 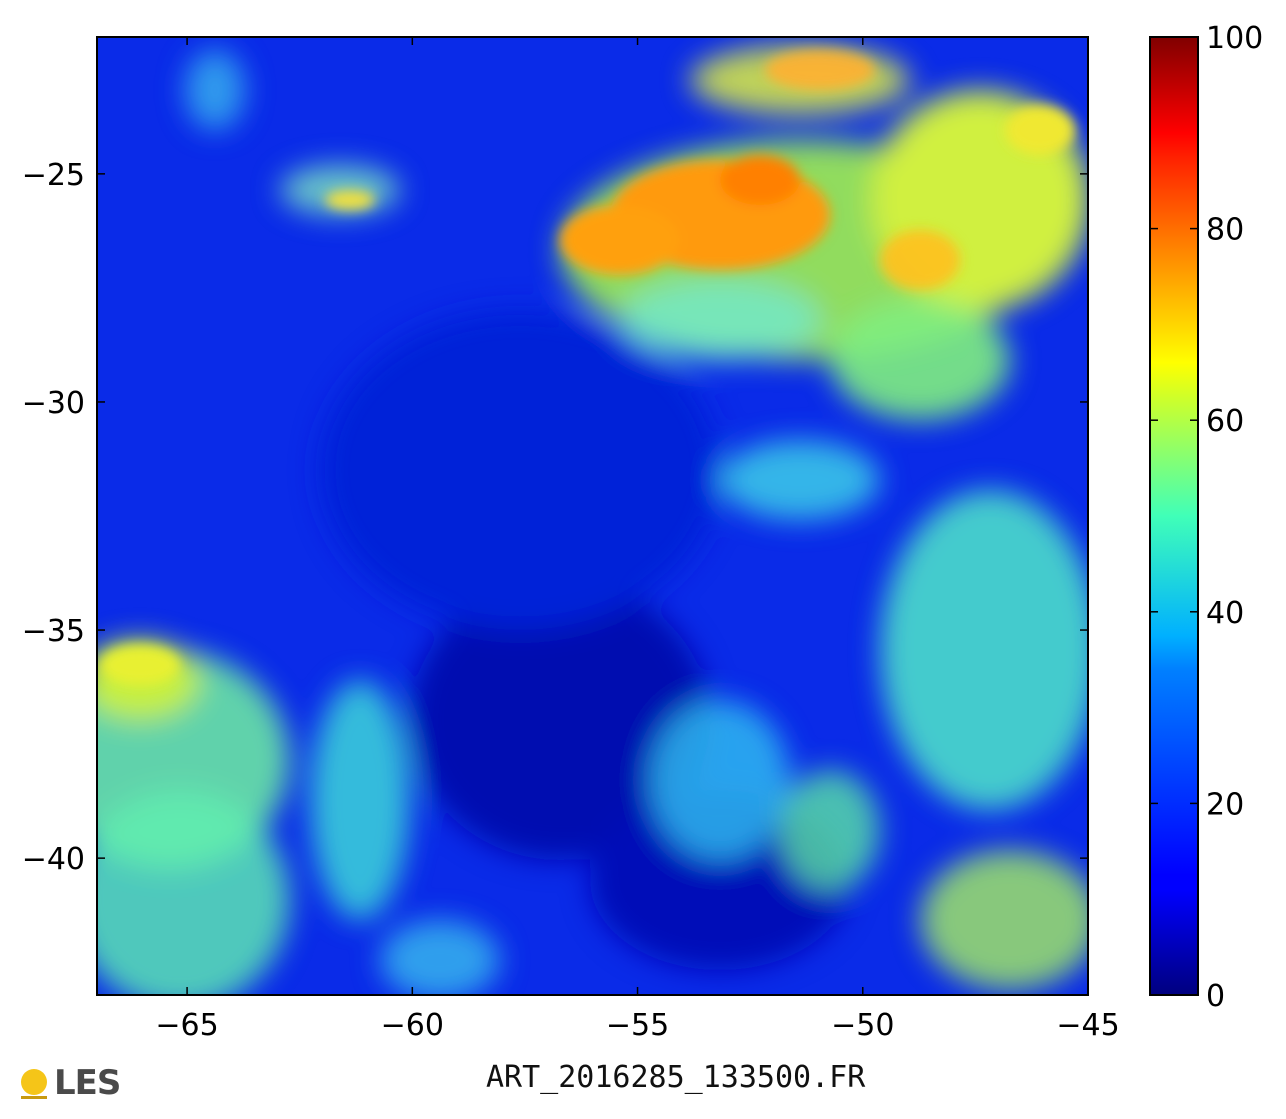 I want to click on colorbar-gradient, so click(x=1174, y=516).